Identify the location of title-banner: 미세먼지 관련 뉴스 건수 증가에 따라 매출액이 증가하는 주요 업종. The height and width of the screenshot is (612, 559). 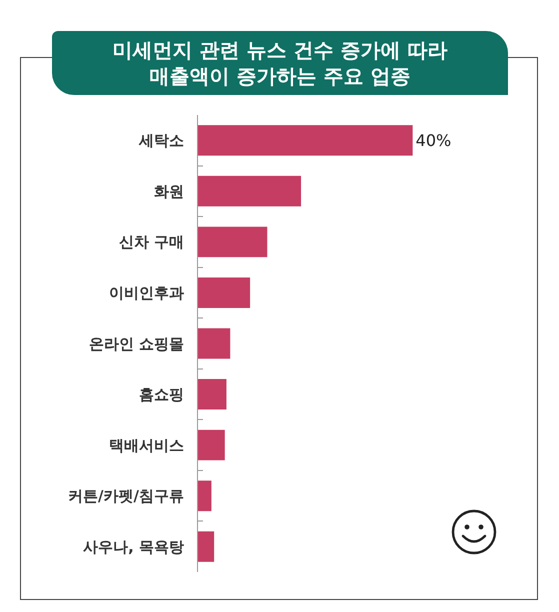
(280, 63).